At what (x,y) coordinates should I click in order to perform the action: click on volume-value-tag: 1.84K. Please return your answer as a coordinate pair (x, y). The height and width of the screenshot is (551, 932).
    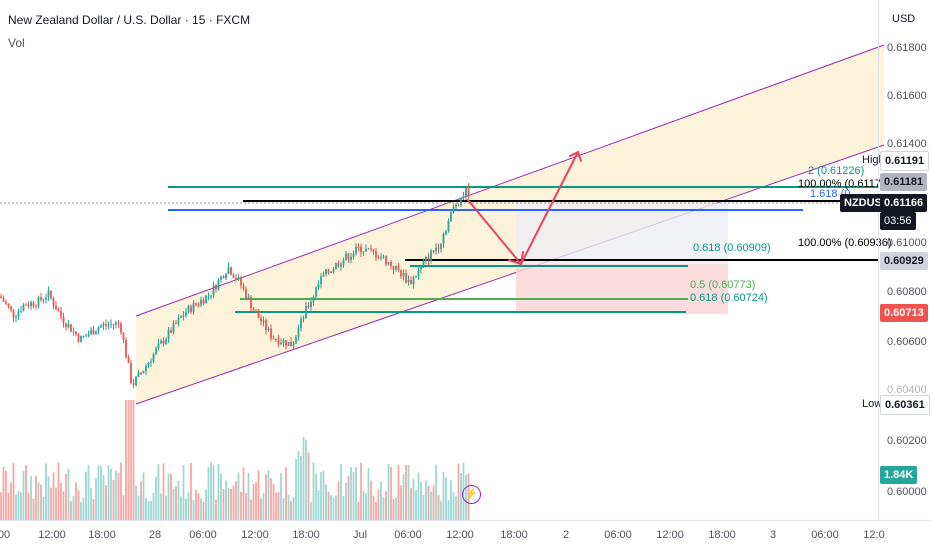
    Looking at the image, I should click on (899, 475).